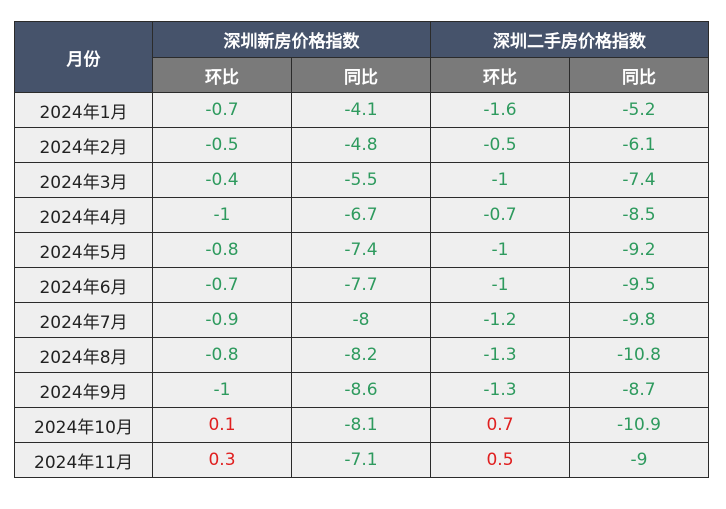 The width and height of the screenshot is (726, 509). Describe the element at coordinates (83, 460) in the screenshot. I see `month-cell: 2024年11月` at that location.